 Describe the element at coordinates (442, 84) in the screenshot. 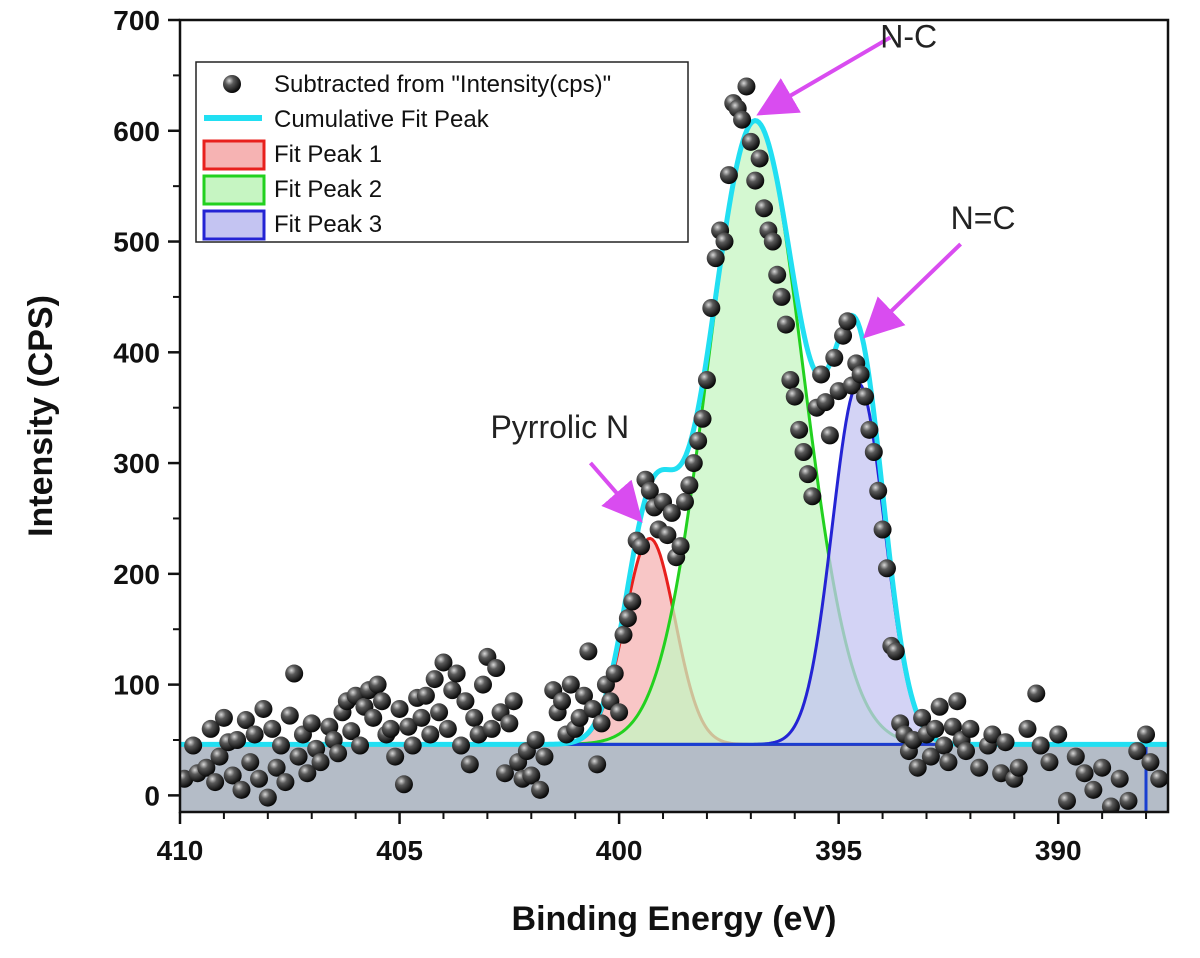

I see `legend-label: Subtracted from "Intensity(cps)"` at that location.